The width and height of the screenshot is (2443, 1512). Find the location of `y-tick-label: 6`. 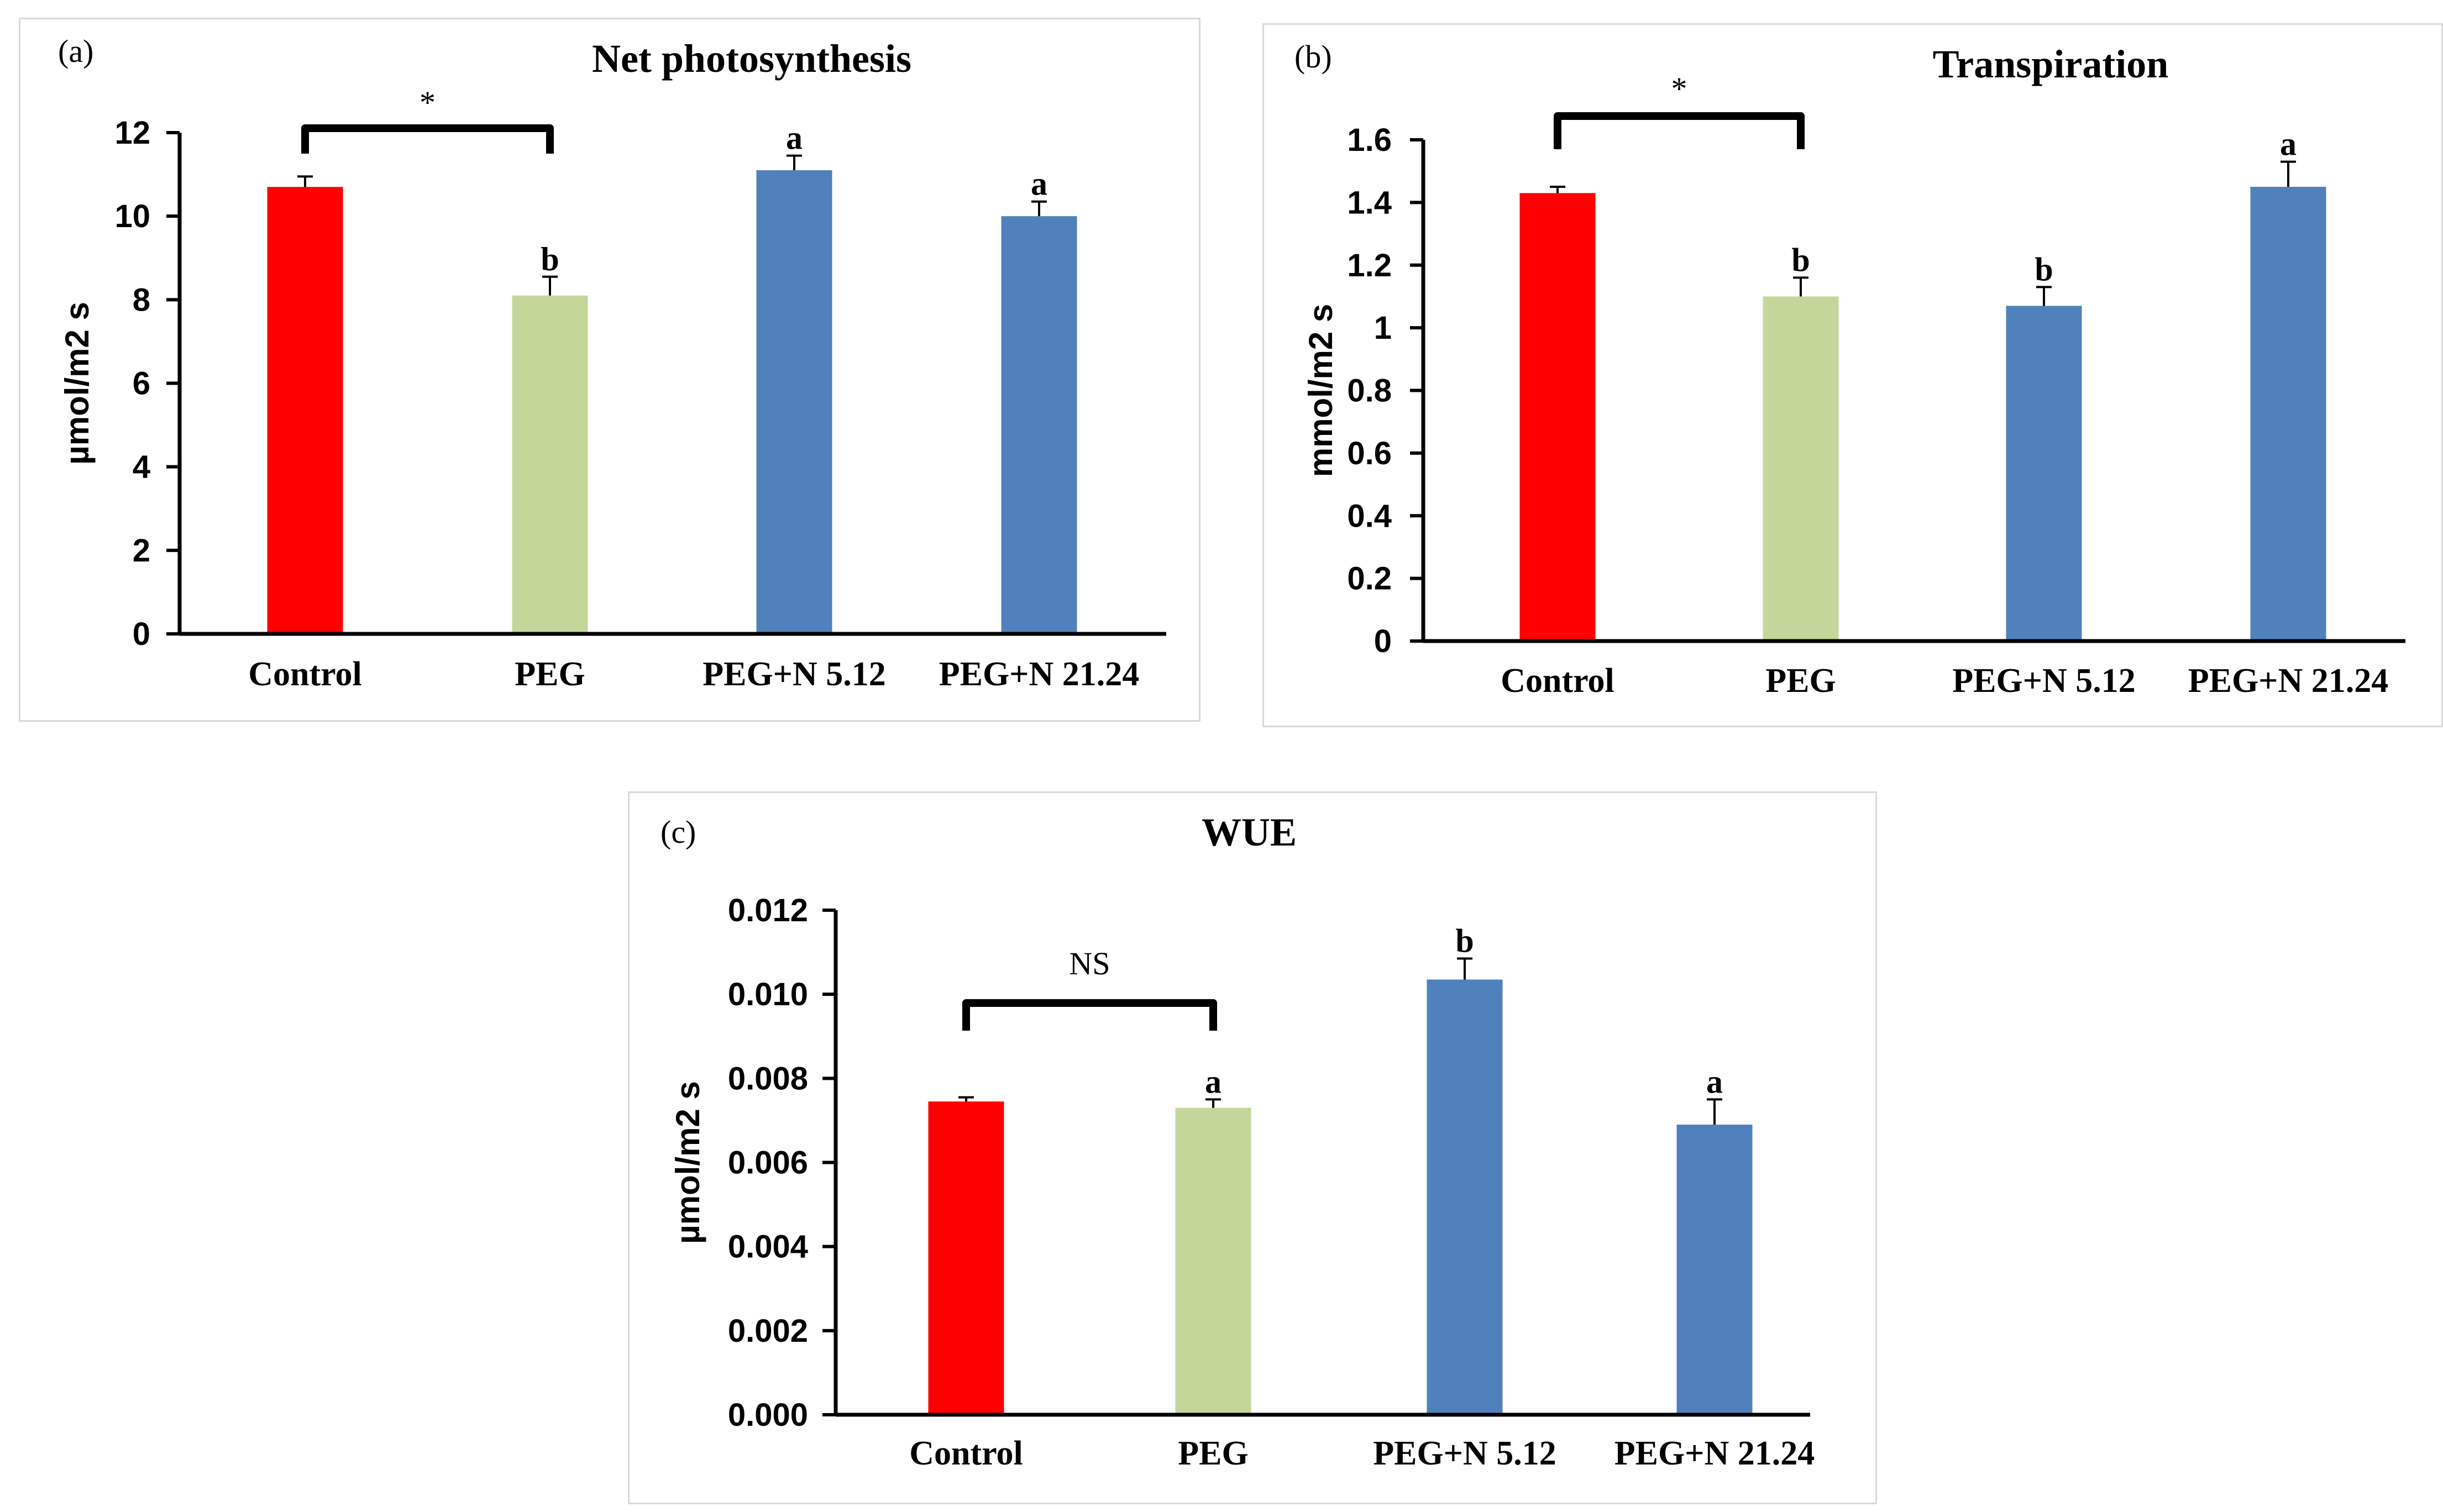

y-tick-label: 6 is located at coordinates (141, 384).